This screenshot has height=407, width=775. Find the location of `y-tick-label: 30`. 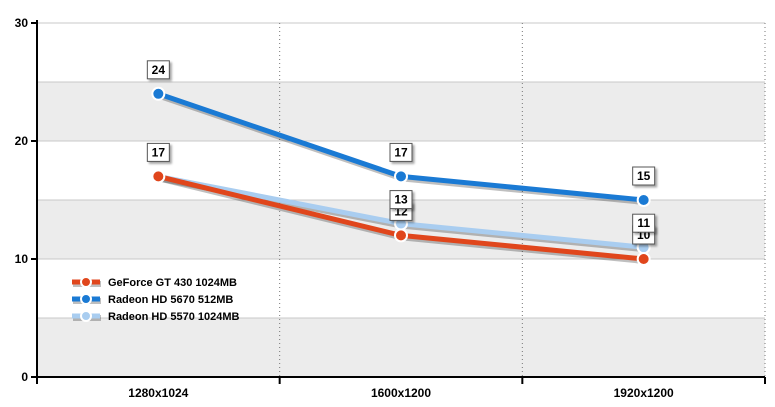

y-tick-label: 30 is located at coordinates (22, 23).